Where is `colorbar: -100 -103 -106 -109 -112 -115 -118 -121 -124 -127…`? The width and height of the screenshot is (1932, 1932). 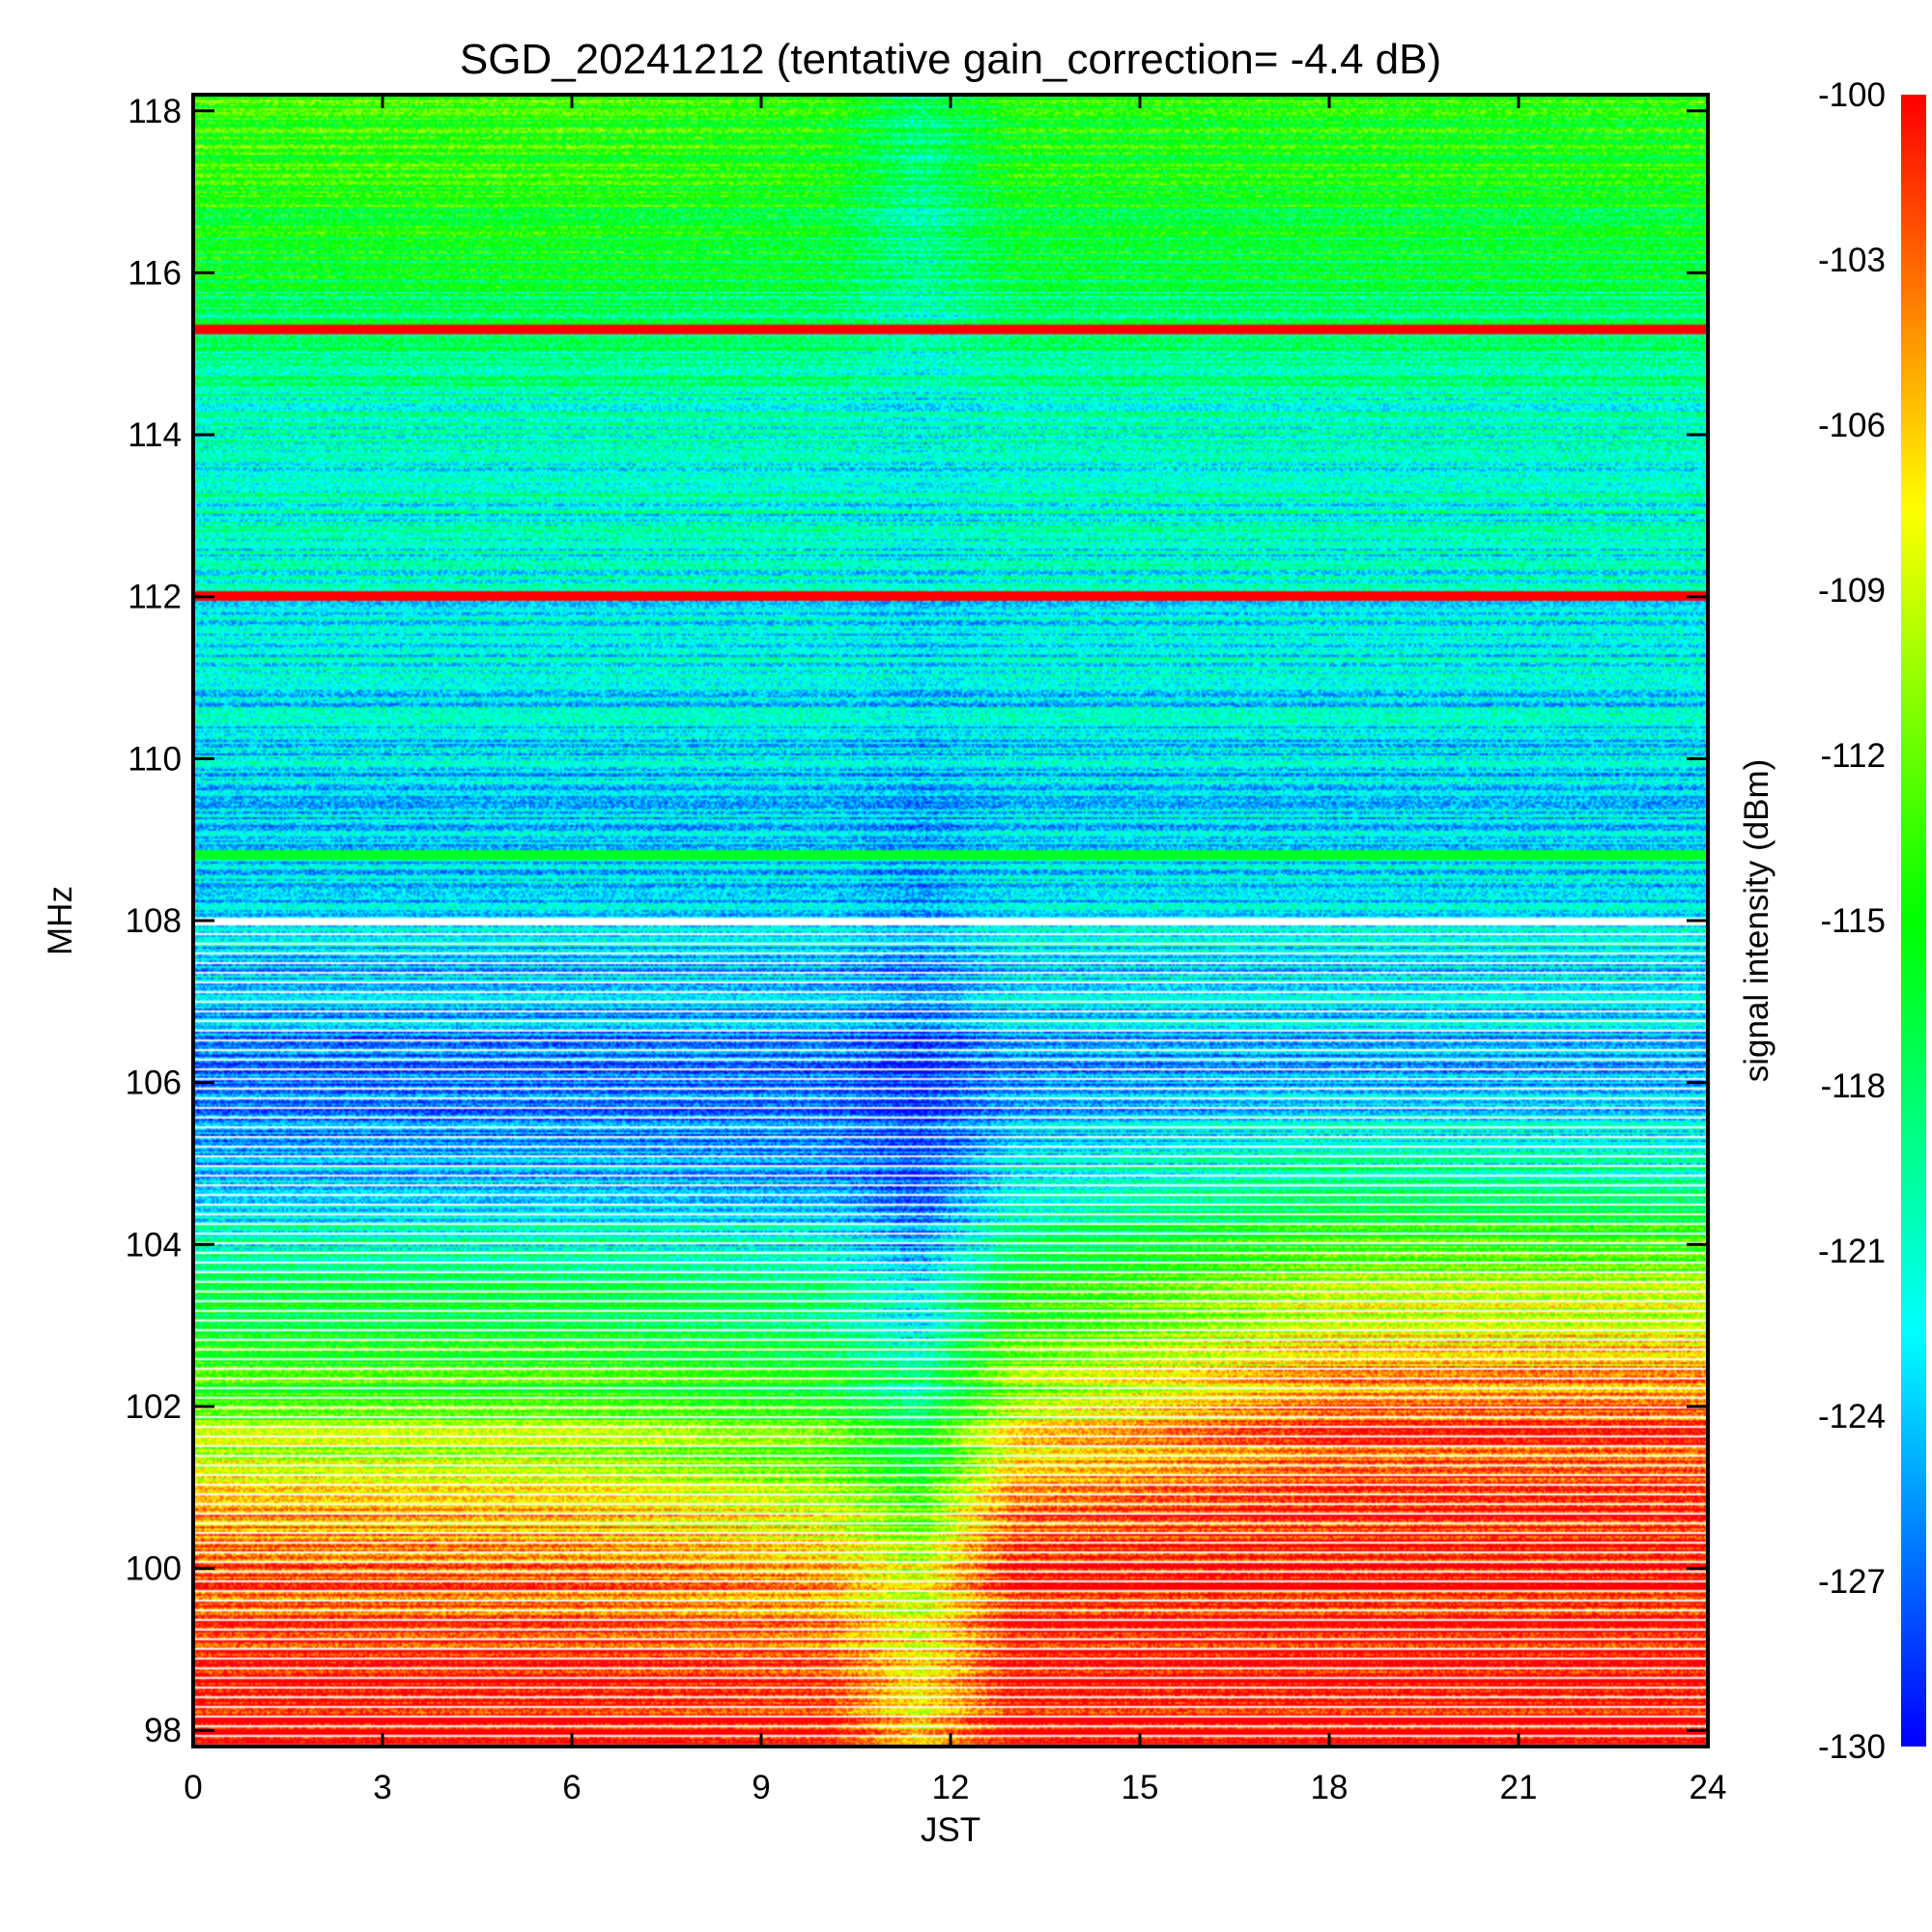
colorbar: -100 -103 -106 -109 -112 -115 -118 -121 -124 -127… is located at coordinates (1832, 921).